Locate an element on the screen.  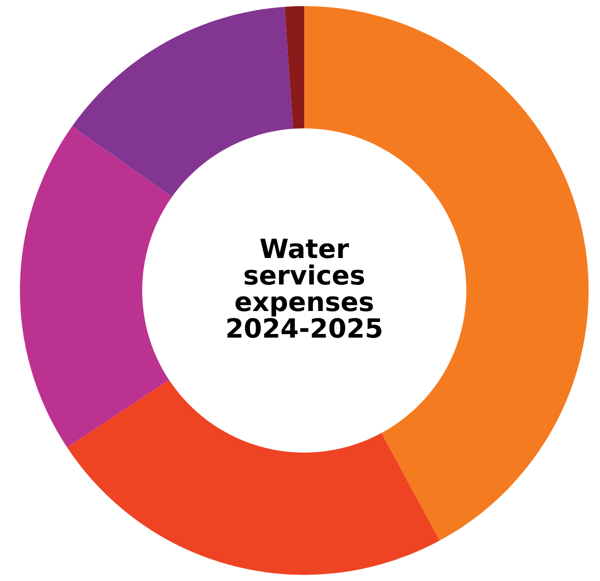
text: Water services expenses 2024-2025 is located at coordinates (304, 288).